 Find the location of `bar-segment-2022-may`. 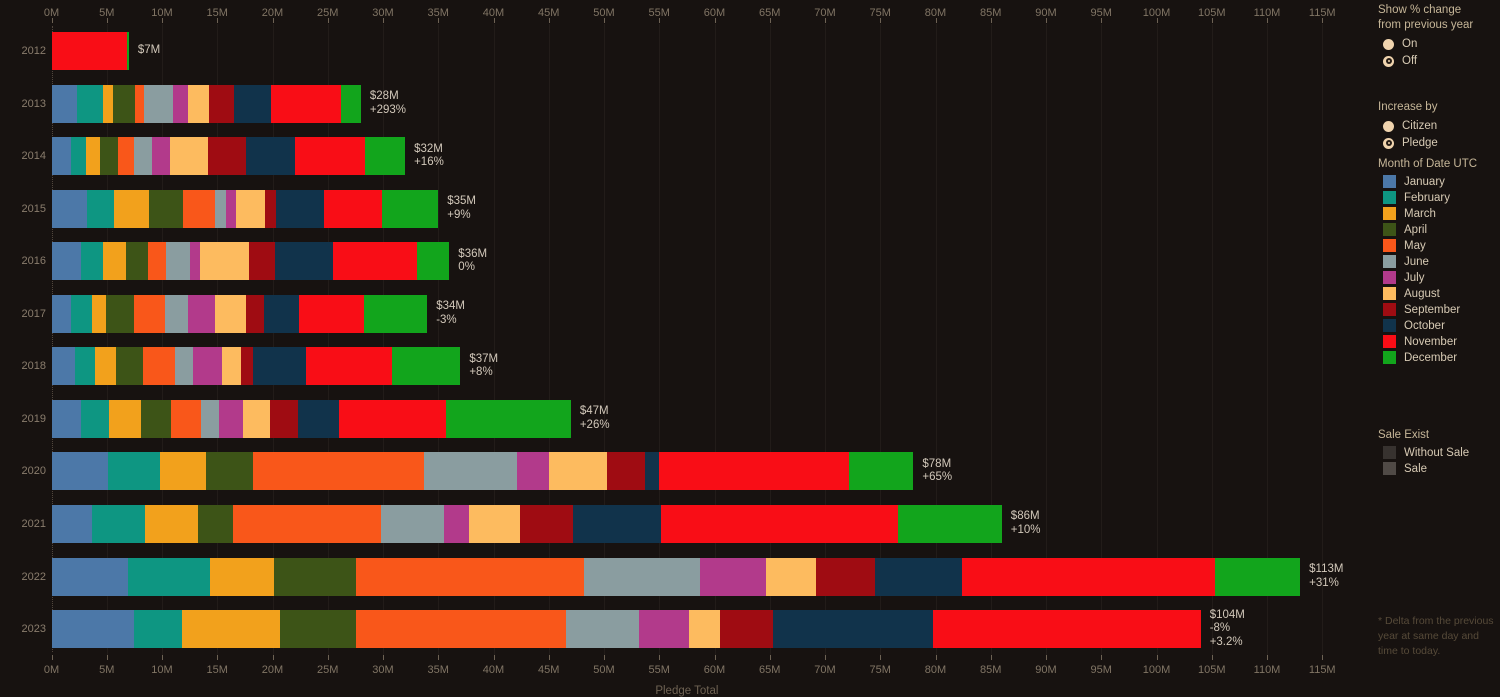

bar-segment-2022-may is located at coordinates (470, 576).